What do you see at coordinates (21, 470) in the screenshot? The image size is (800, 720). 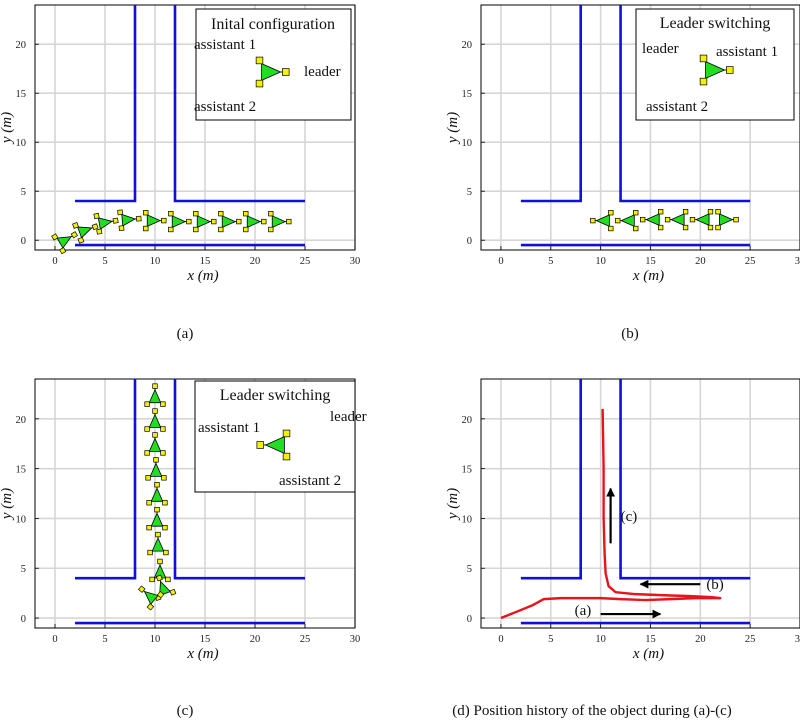 I see `y-tick-label: 15` at bounding box center [21, 470].